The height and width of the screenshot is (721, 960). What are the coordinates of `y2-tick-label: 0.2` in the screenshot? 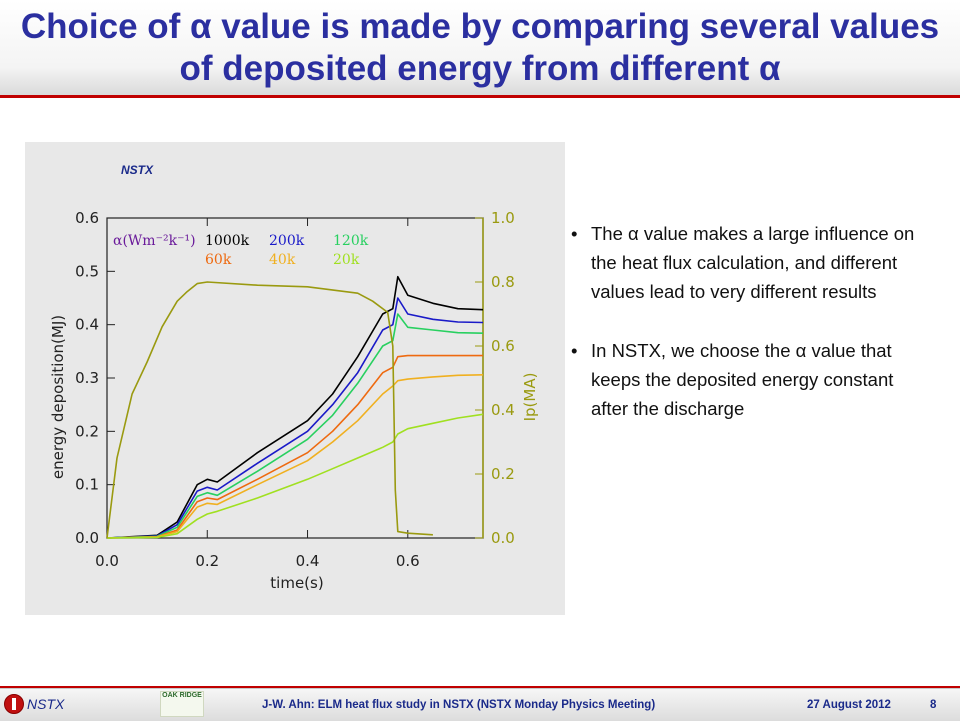 It's located at (503, 474).